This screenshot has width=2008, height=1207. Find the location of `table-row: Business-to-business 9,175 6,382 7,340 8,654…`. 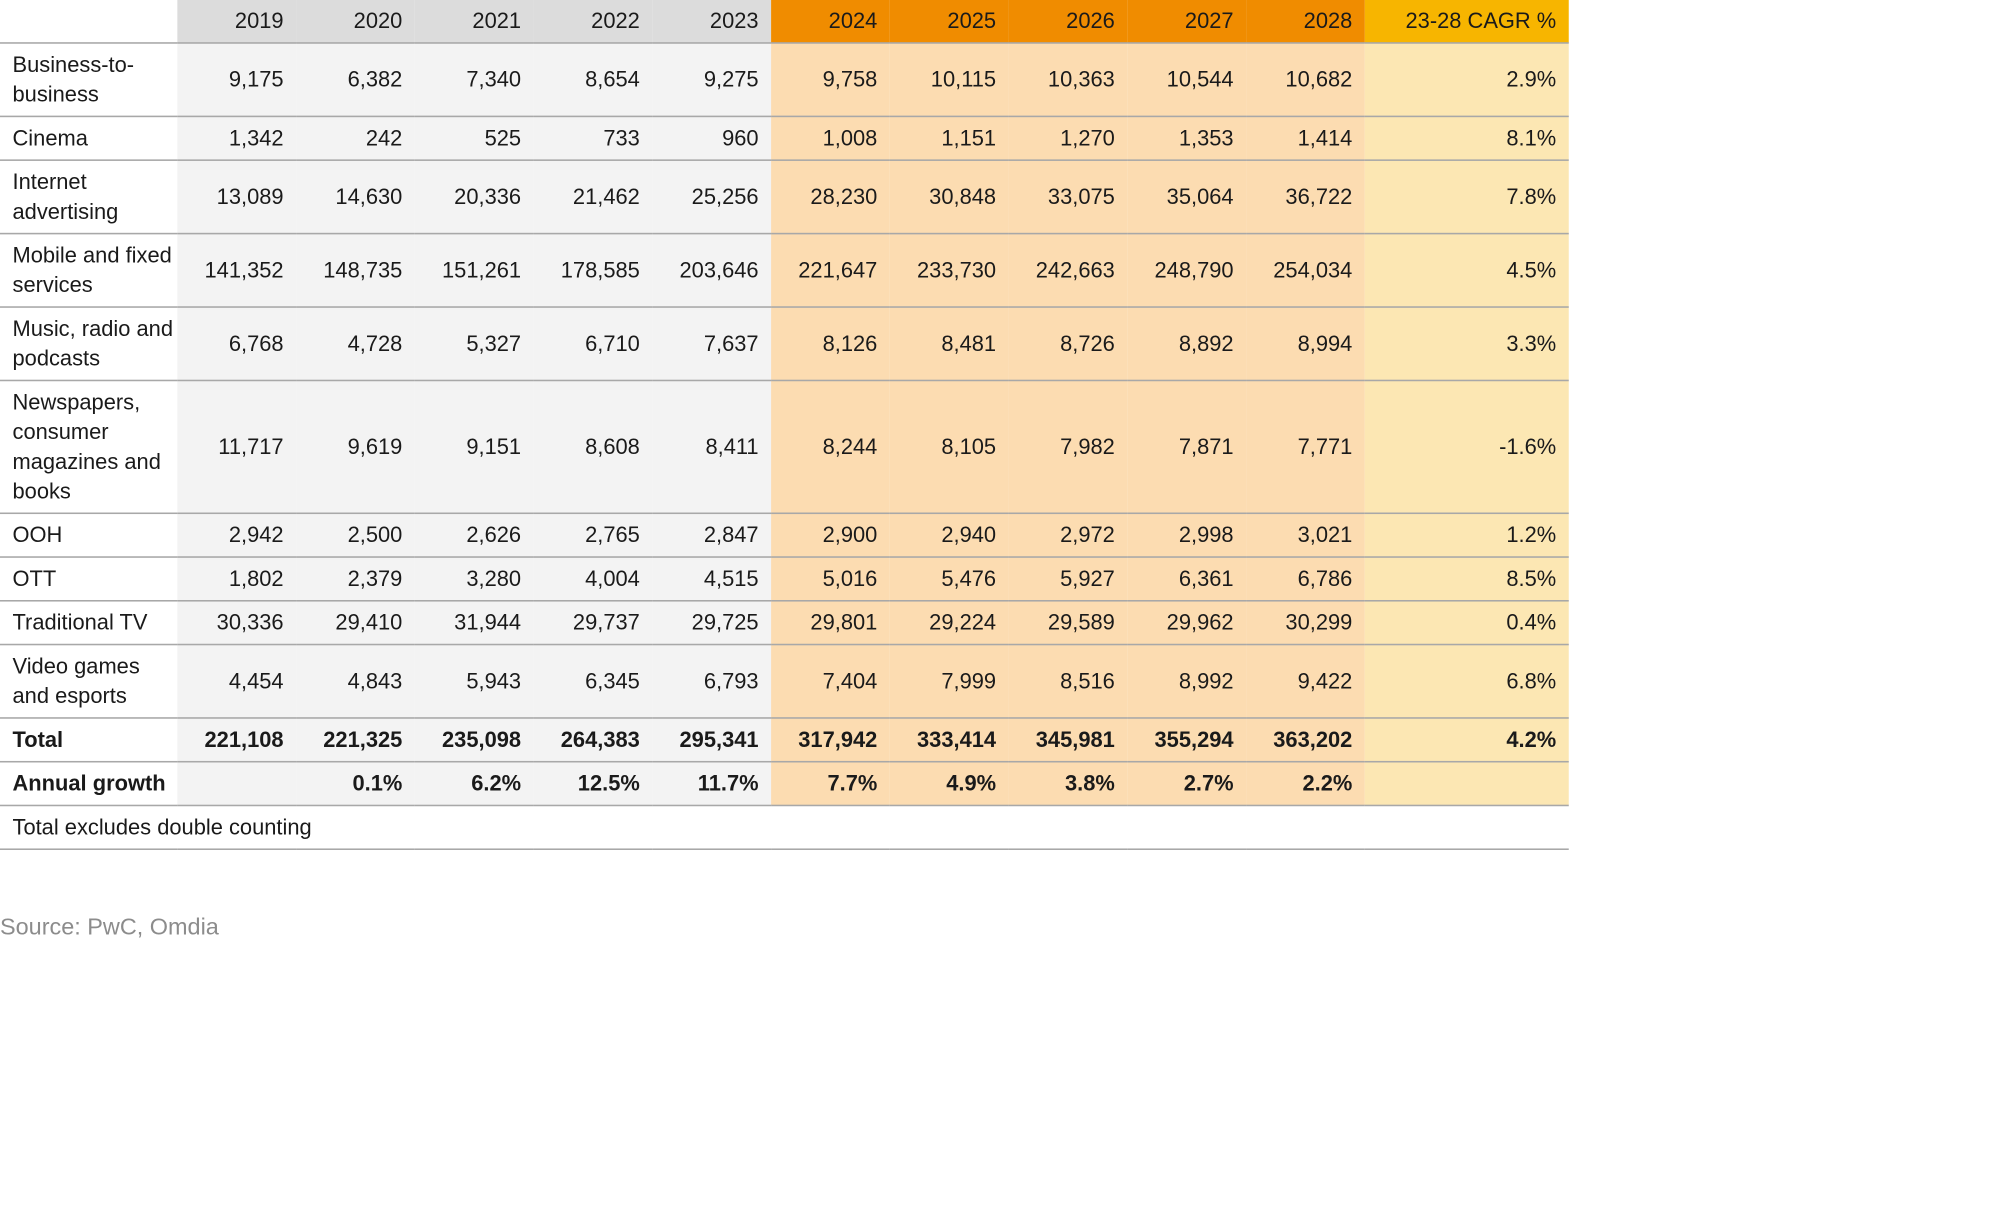

table-row: Business-to-business 9,175 6,382 7,340 8,654… is located at coordinates (784, 80).